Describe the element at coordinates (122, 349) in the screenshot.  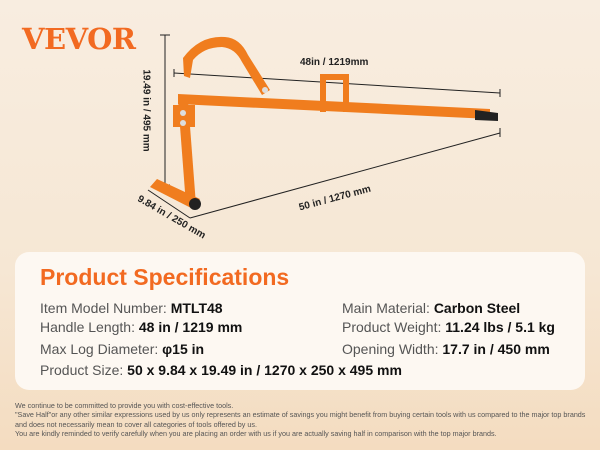
I see `spec-log-diameter: Max Log Diameter: φ15 in` at that location.